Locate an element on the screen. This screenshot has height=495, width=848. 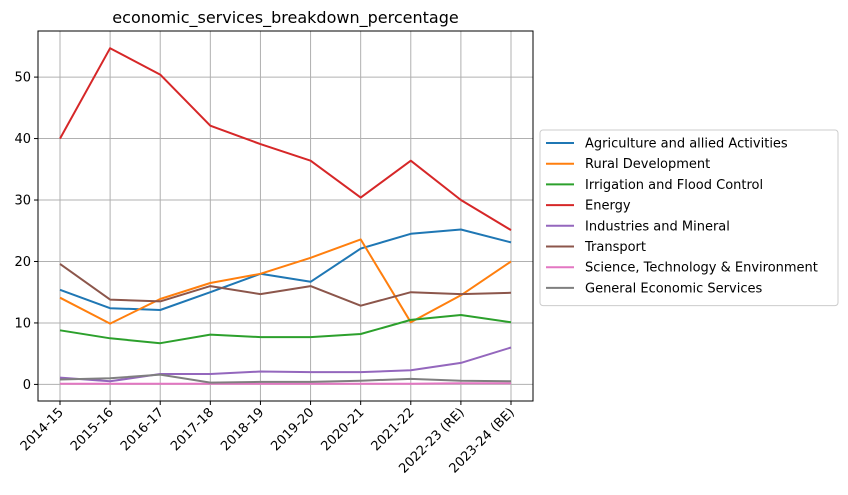
legend-label: Agriculture and allied Activities is located at coordinates (686, 144).